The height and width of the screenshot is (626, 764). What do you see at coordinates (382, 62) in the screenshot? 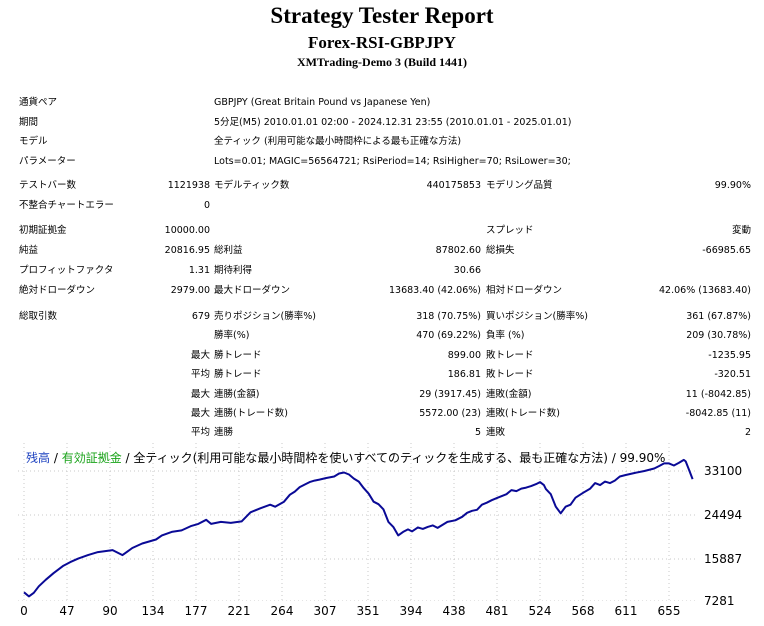
I see `server-build: XMTrading-Demo 3 (Build 1441)` at bounding box center [382, 62].